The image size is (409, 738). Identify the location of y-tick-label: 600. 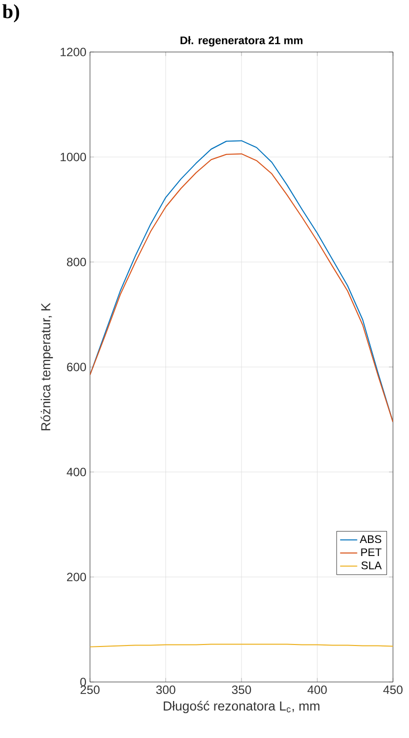
(76, 367).